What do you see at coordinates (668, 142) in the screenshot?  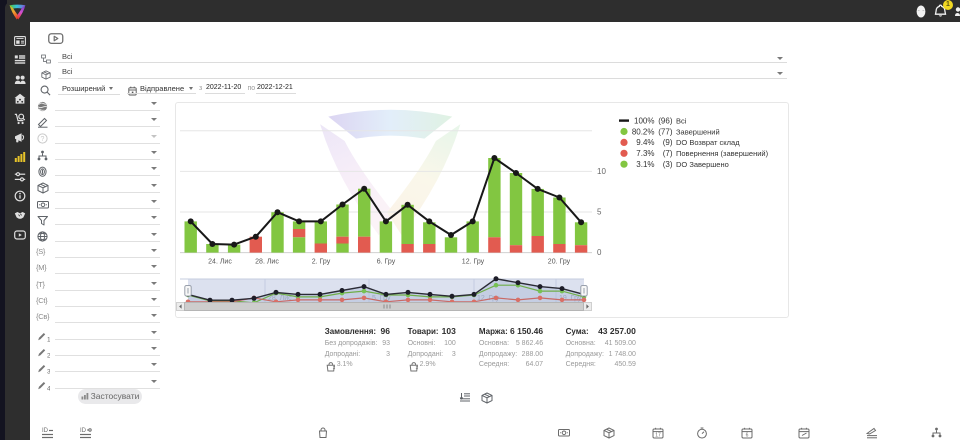 I see `svg-text: (9)` at bounding box center [668, 142].